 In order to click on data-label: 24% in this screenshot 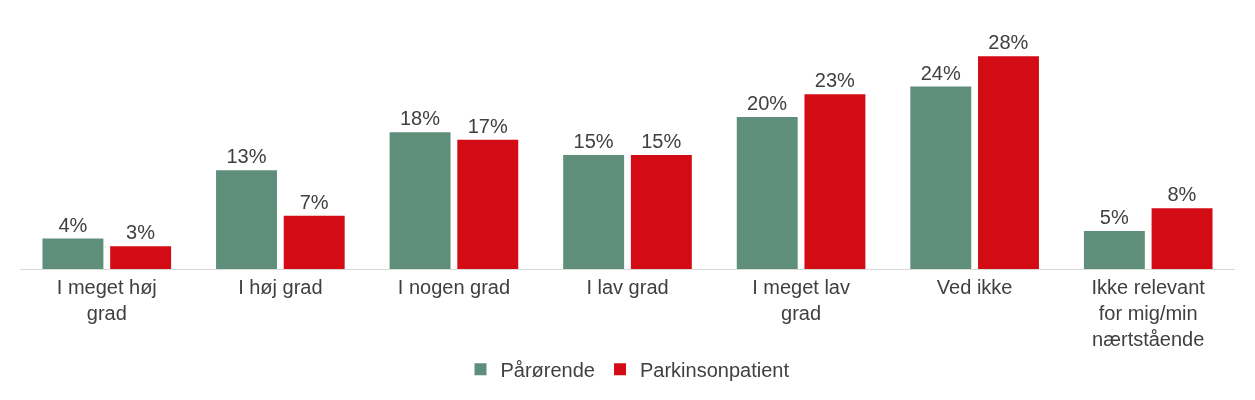, I will do `click(940, 72)`.